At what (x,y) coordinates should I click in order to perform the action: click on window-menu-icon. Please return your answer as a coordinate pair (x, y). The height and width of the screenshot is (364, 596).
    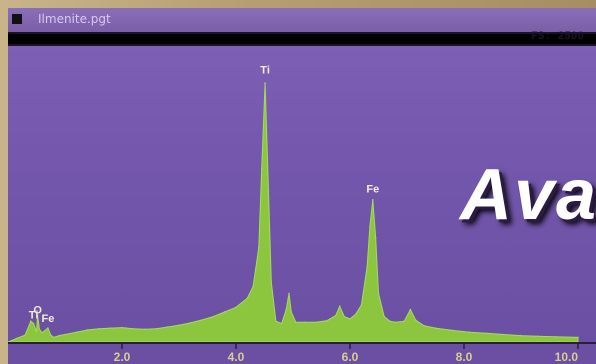
    Looking at the image, I should click on (17, 19).